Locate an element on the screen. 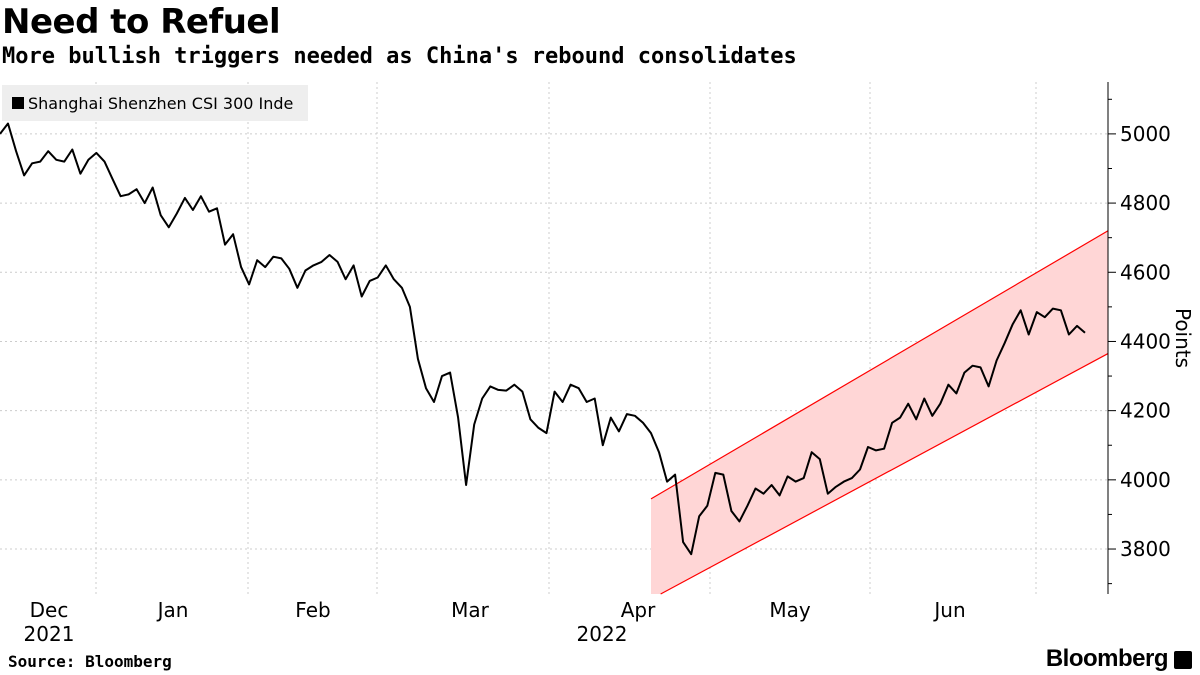 Image resolution: width=1200 pixels, height=675 pixels. x-tick-label: Dec is located at coordinates (49, 610).